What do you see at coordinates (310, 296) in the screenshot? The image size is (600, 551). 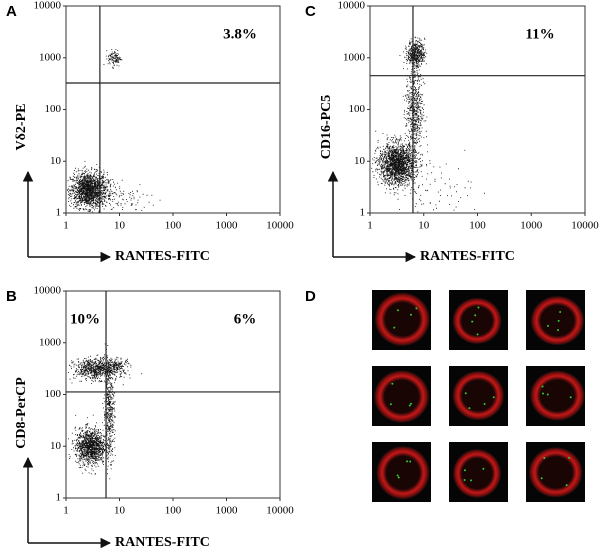 I see `panel-label: D` at bounding box center [310, 296].